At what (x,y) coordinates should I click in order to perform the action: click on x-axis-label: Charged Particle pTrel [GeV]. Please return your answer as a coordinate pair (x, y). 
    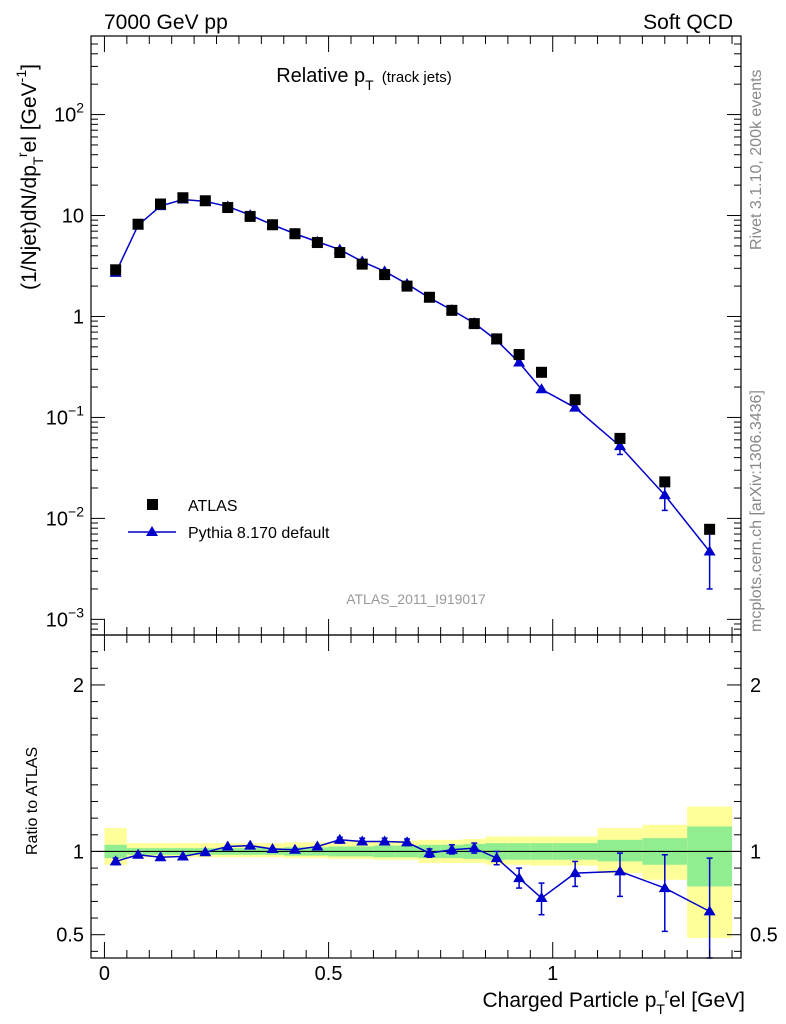
    Looking at the image, I should click on (613, 1001).